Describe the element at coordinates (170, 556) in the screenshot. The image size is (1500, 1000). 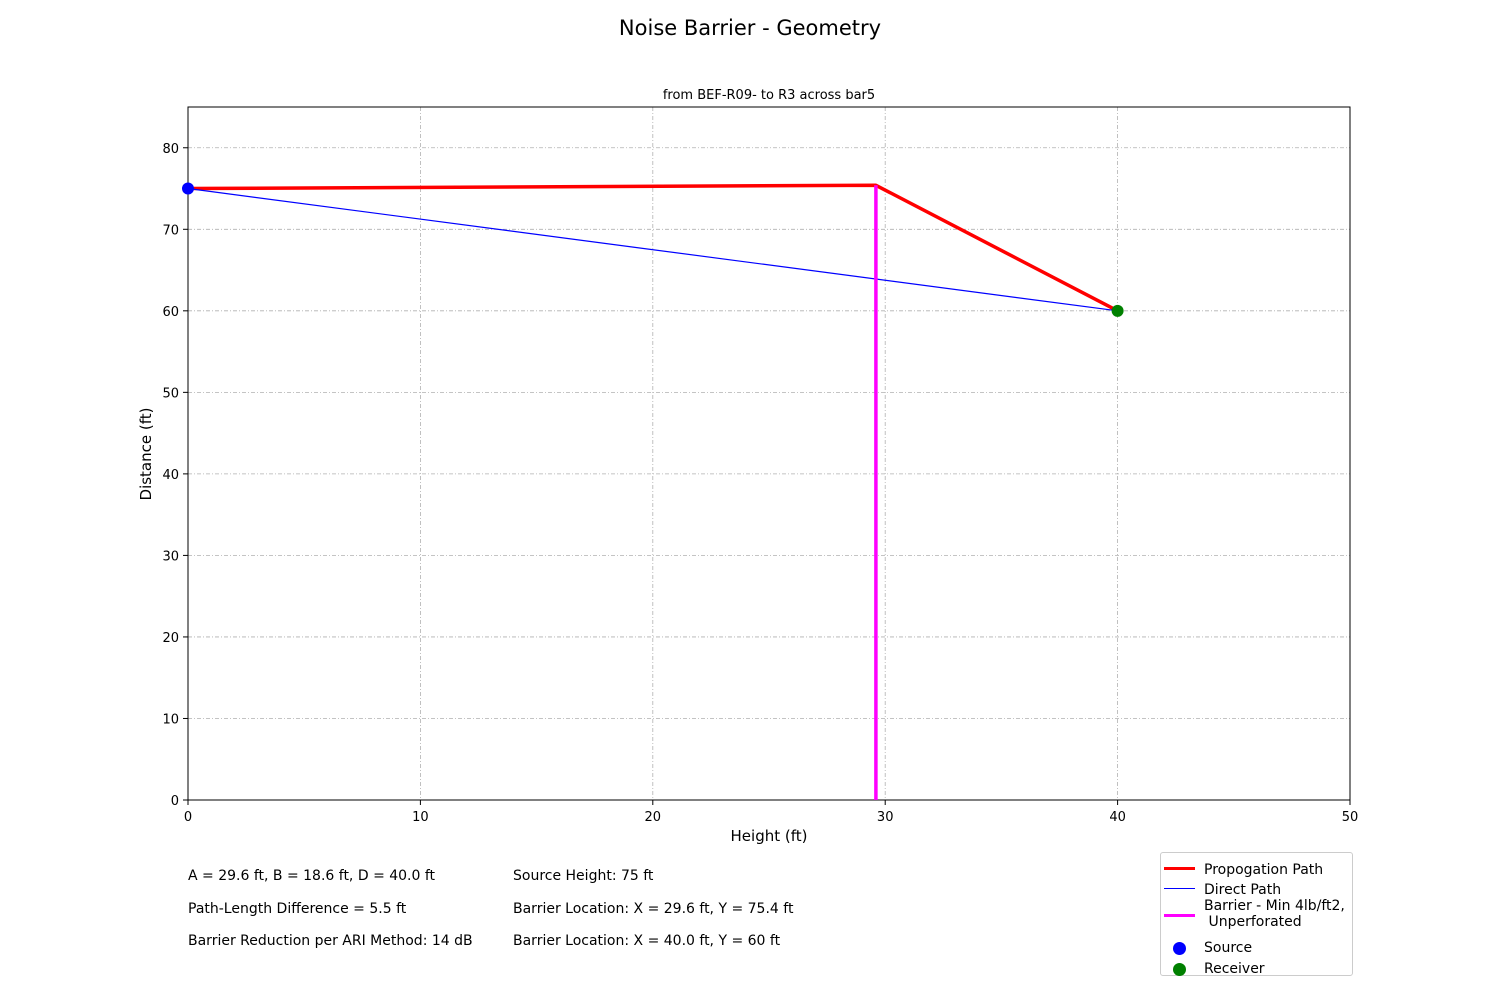
I see `y-tick-label: 30` at that location.